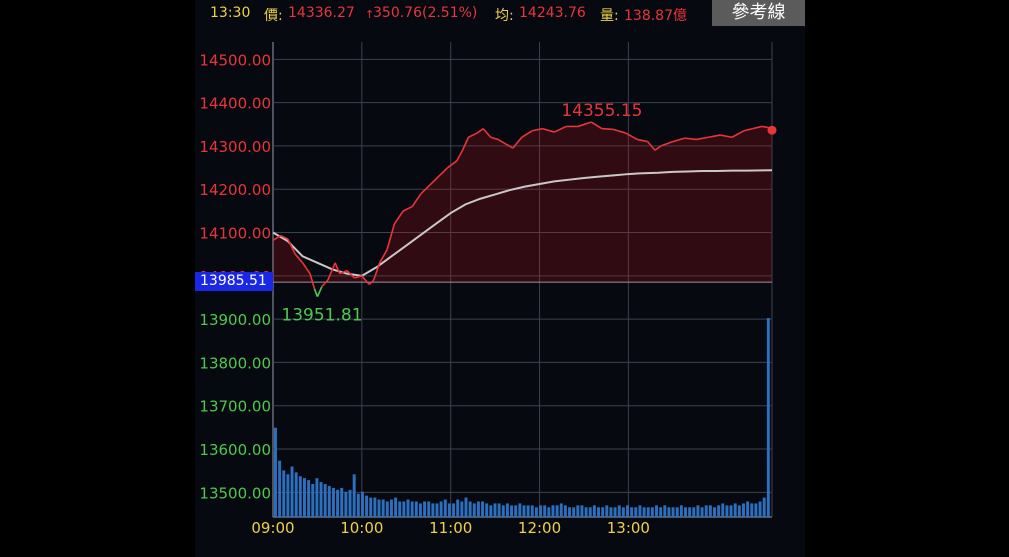 Image resolution: width=1009 pixels, height=557 pixels. I want to click on y-tick-label: 14500.00, so click(235, 60).